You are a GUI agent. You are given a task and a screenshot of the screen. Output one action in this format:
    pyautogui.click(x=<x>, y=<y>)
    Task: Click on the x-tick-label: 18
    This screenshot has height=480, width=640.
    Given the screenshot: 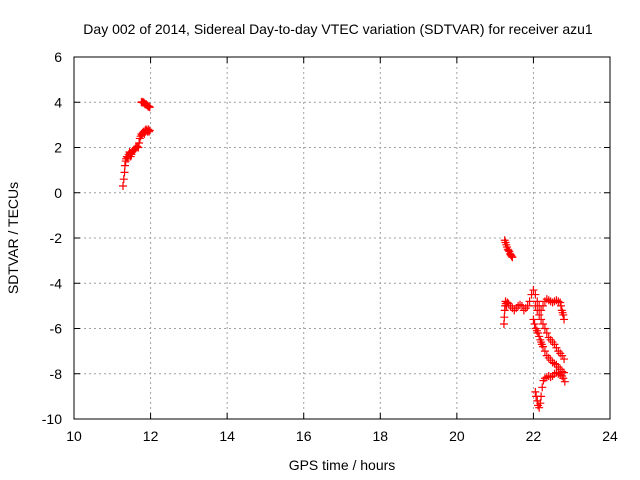 What is the action you would take?
    pyautogui.click(x=380, y=436)
    